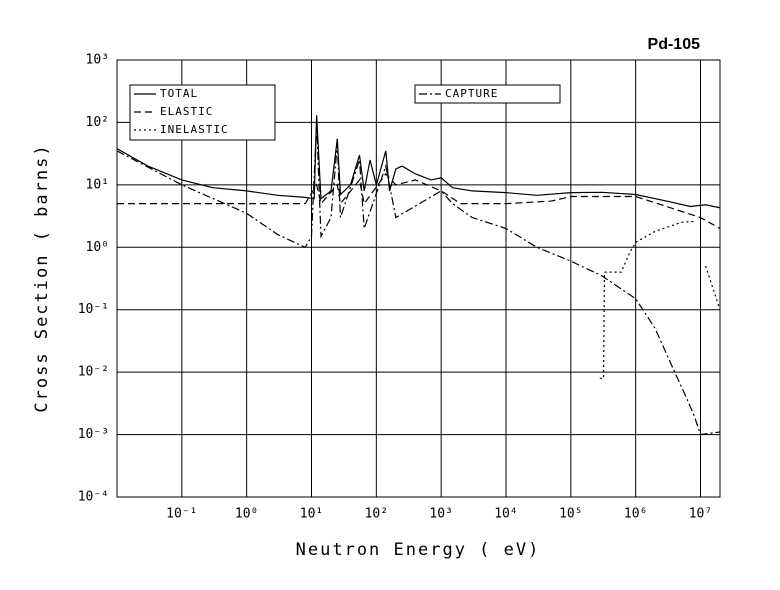 Image resolution: width=780 pixels, height=590 pixels. Describe the element at coordinates (674, 44) in the screenshot. I see `chart-title: Pd-105` at that location.